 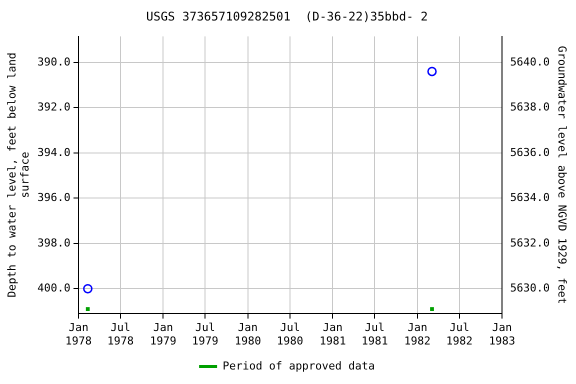 What do you see at coordinates (530, 288) in the screenshot?
I see `y2-tick-label: 5630.0` at bounding box center [530, 288].